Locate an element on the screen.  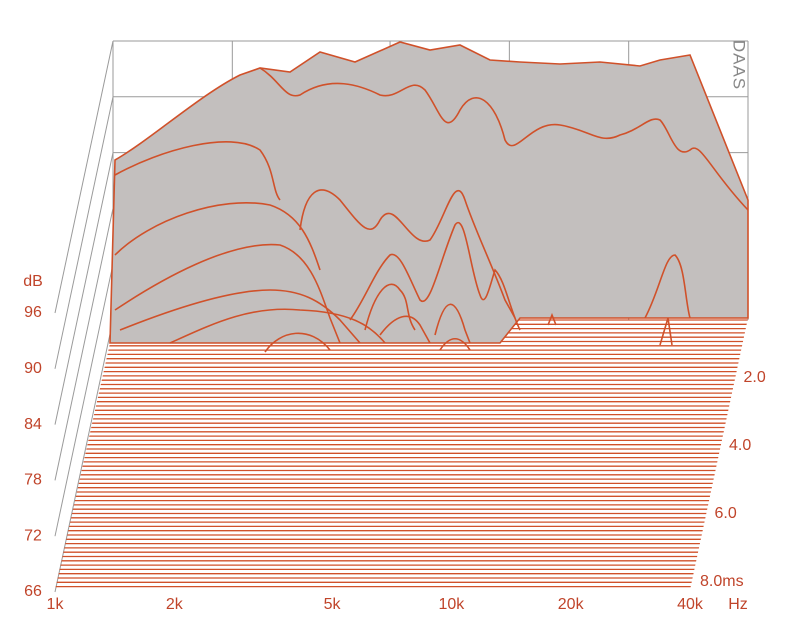
y-tick-label: 66 is located at coordinates (33, 591).